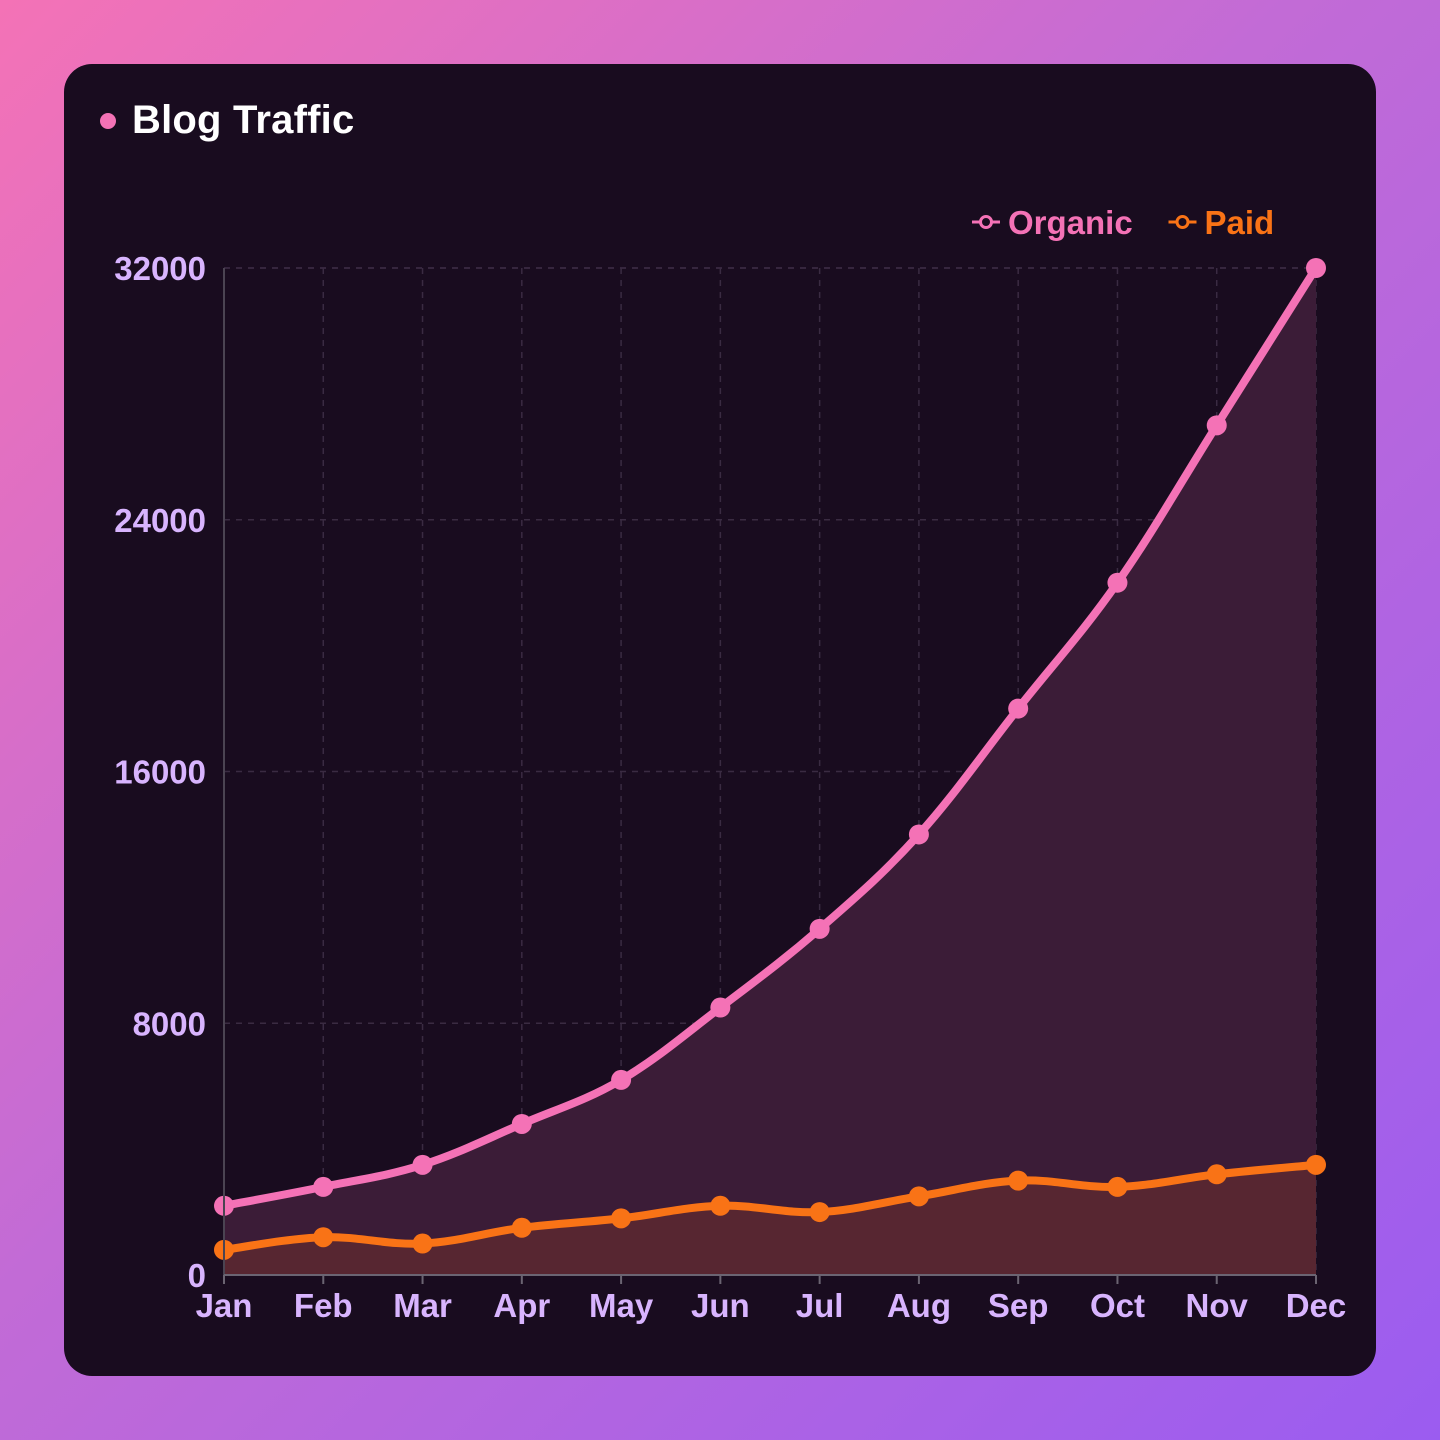 The image size is (1440, 1440). What do you see at coordinates (160, 268) in the screenshot?
I see `y-tick-label: 32000` at bounding box center [160, 268].